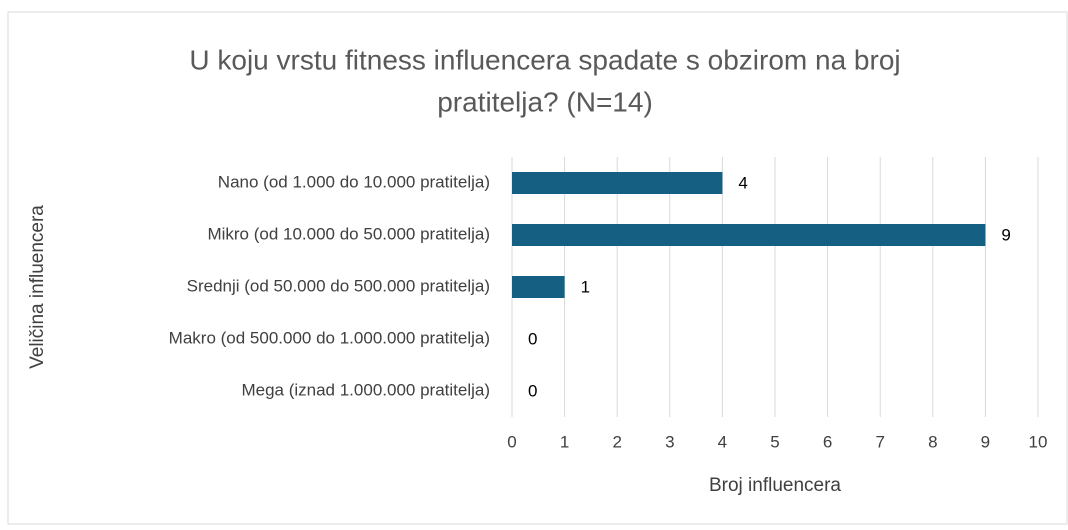 Image resolution: width=1068 pixels, height=530 pixels. Describe the element at coordinates (775, 485) in the screenshot. I see `x-axis-label: Broj influencera` at that location.